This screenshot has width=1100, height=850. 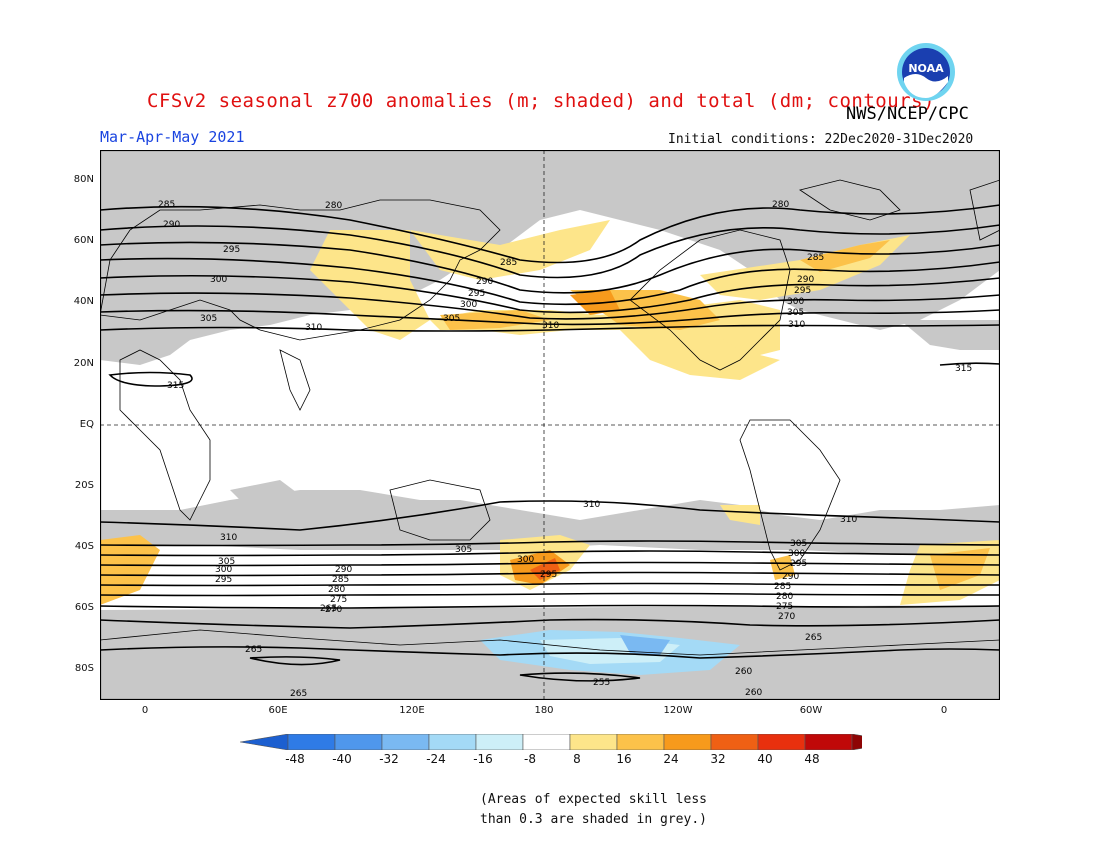 I want to click on contour-label: 255, so click(x=601, y=683).